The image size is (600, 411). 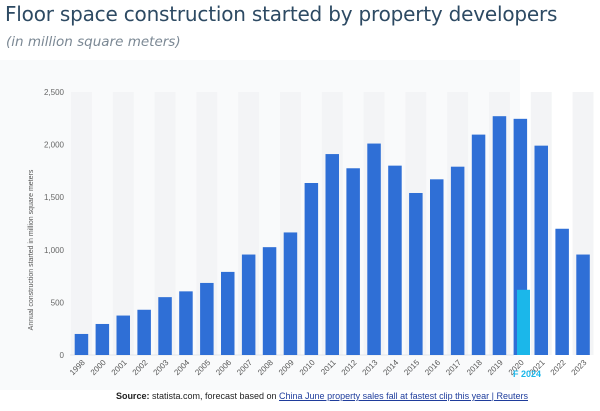 I want to click on y-tick-label: 1,500, so click(x=54, y=197).